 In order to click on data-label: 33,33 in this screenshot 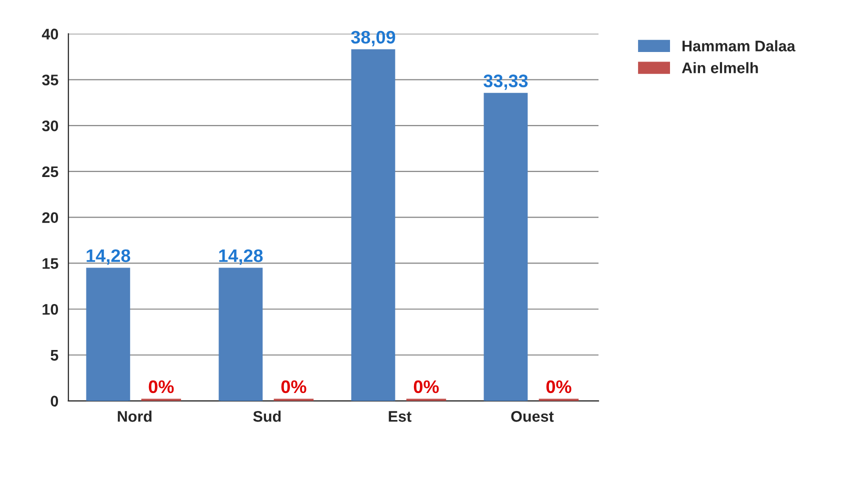, I will do `click(506, 82)`.